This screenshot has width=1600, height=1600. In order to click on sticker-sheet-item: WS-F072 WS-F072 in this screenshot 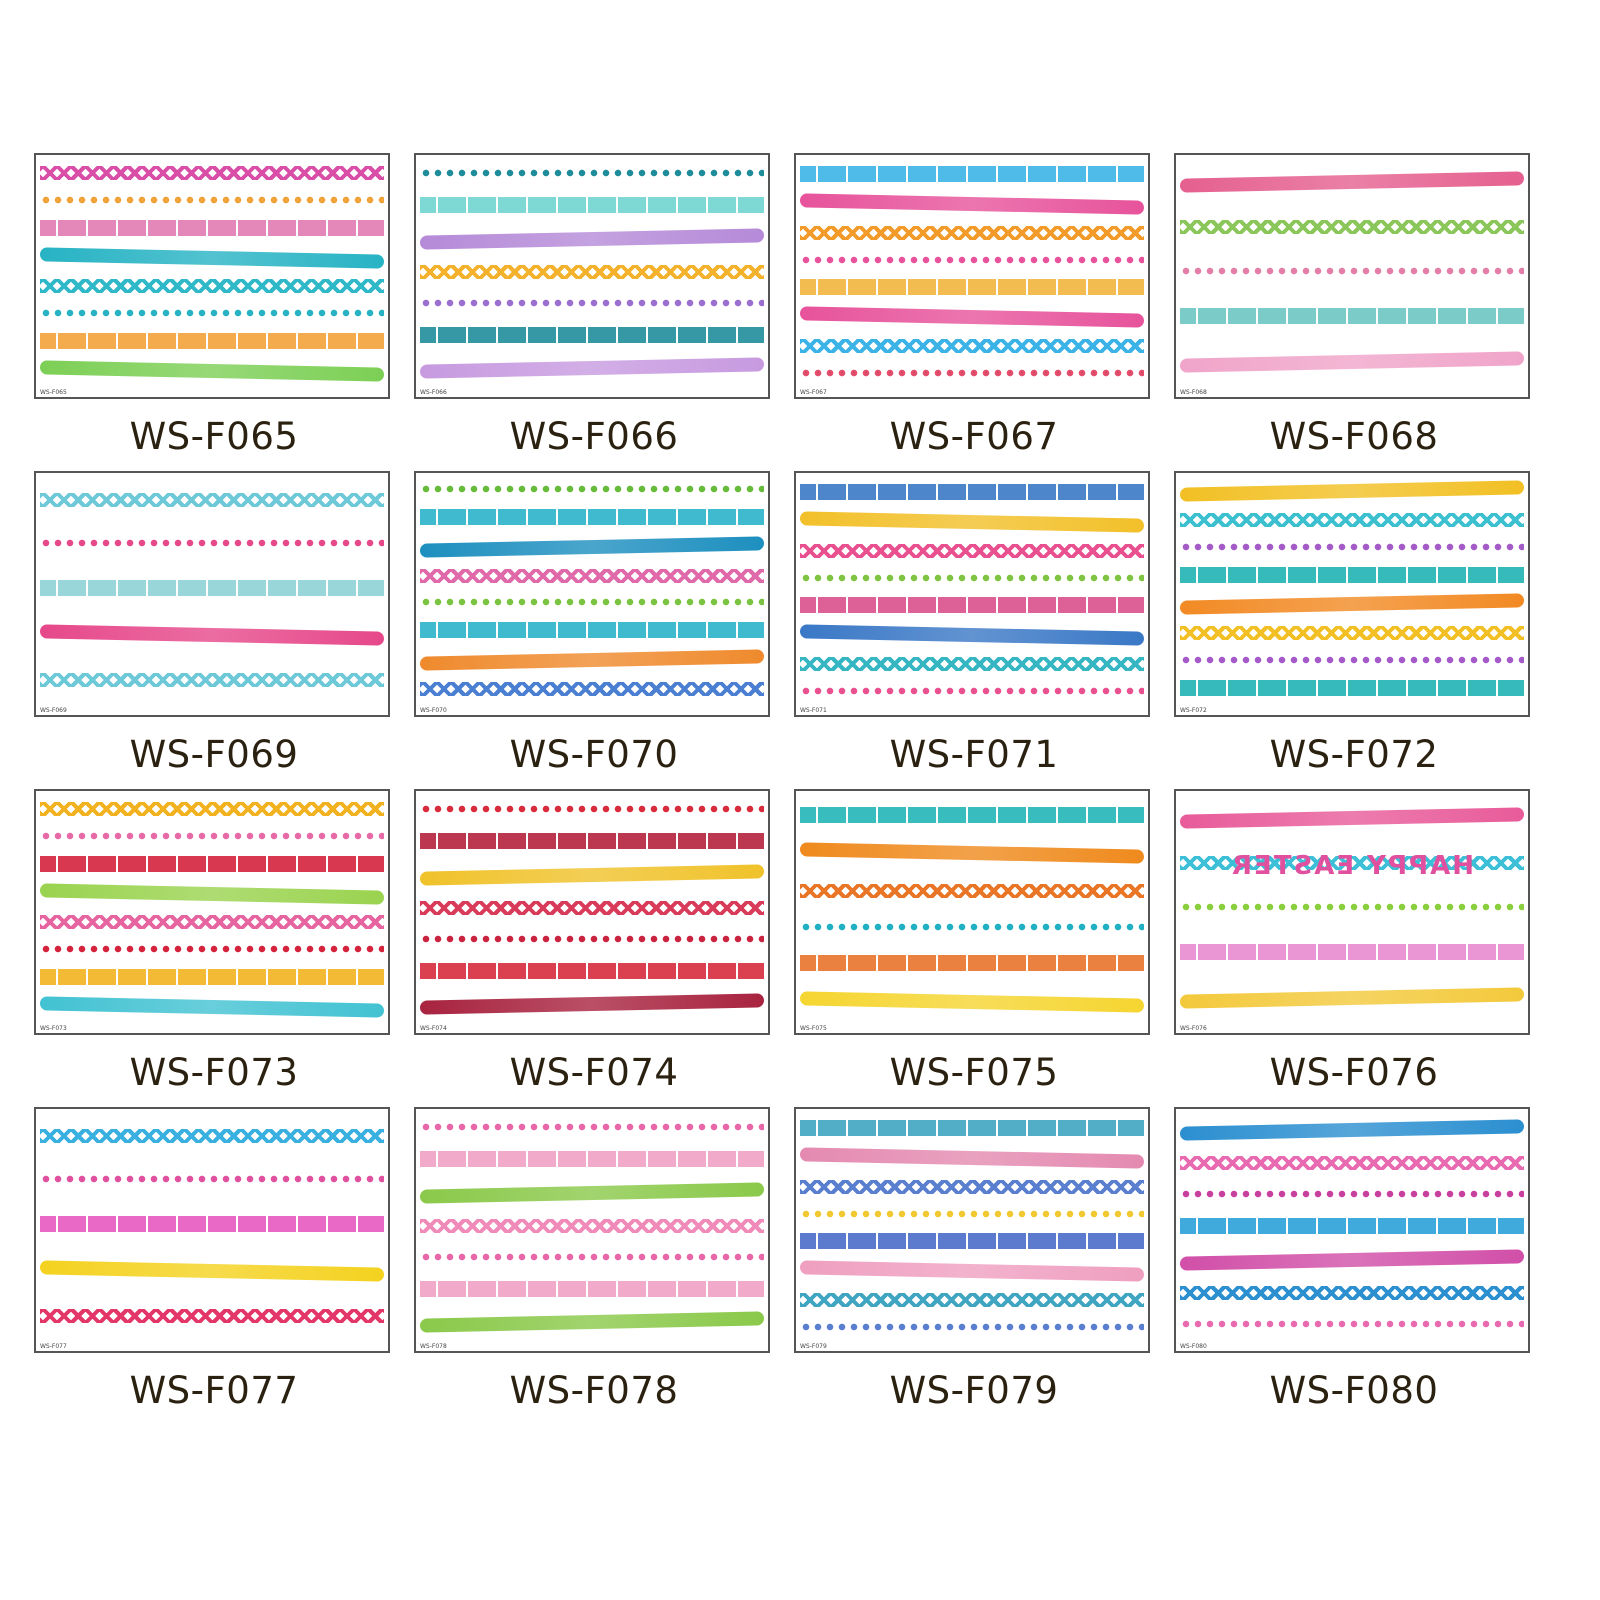, I will do `click(1354, 630)`.